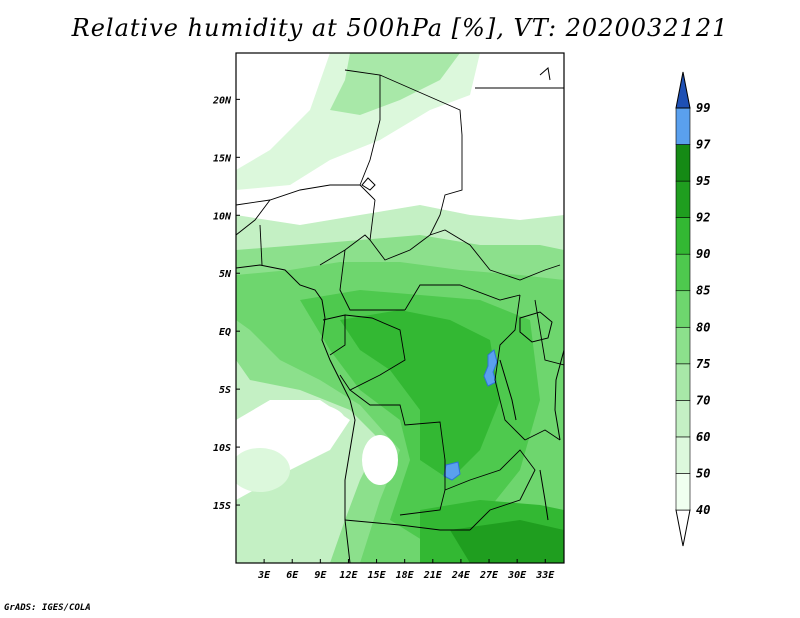  Describe the element at coordinates (683, 90) in the screenshot. I see `colorbar-top-triangle` at that location.